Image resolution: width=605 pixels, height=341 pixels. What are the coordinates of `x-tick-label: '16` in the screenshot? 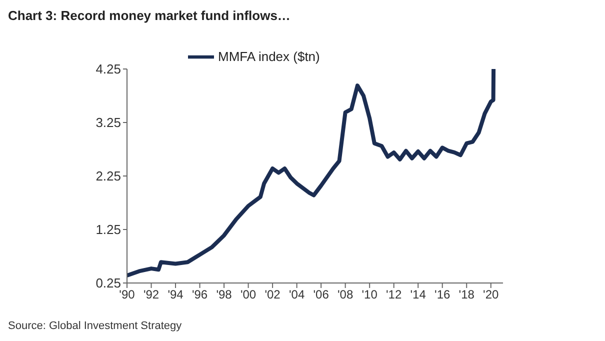 It's located at (442, 295).